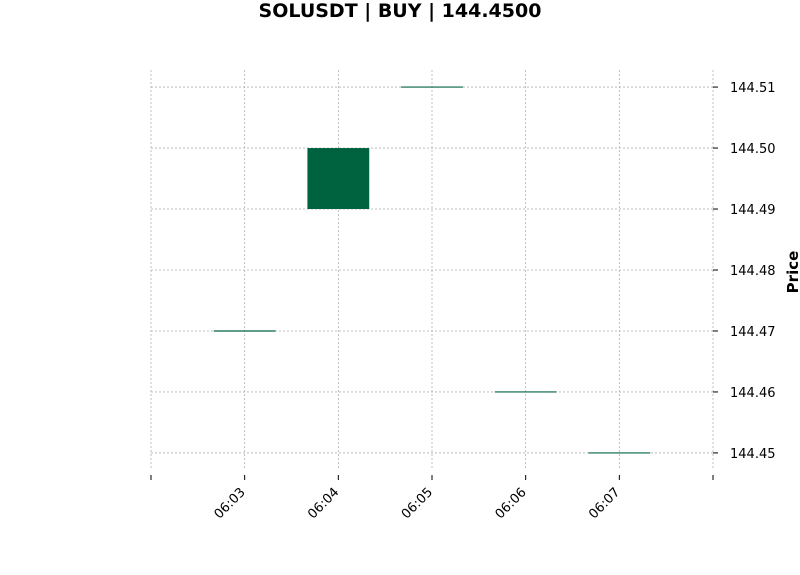 The height and width of the screenshot is (575, 800). I want to click on y-tick-label: 144.45, so click(753, 454).